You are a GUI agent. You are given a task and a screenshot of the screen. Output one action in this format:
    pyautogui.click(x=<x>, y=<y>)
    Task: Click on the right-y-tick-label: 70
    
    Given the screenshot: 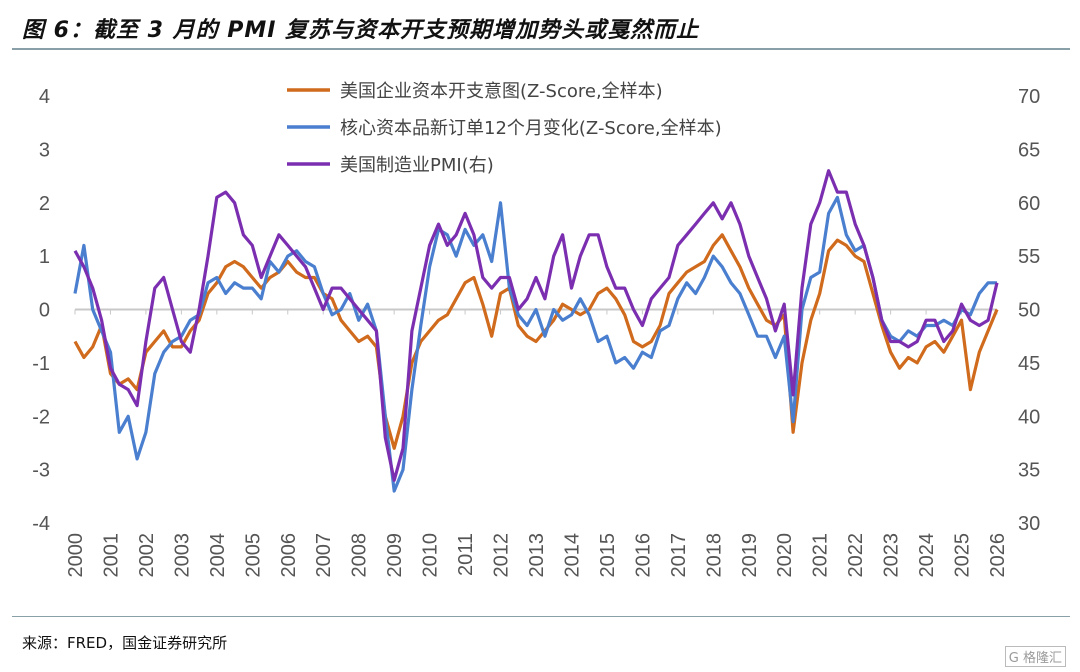 What is the action you would take?
    pyautogui.click(x=1029, y=97)
    